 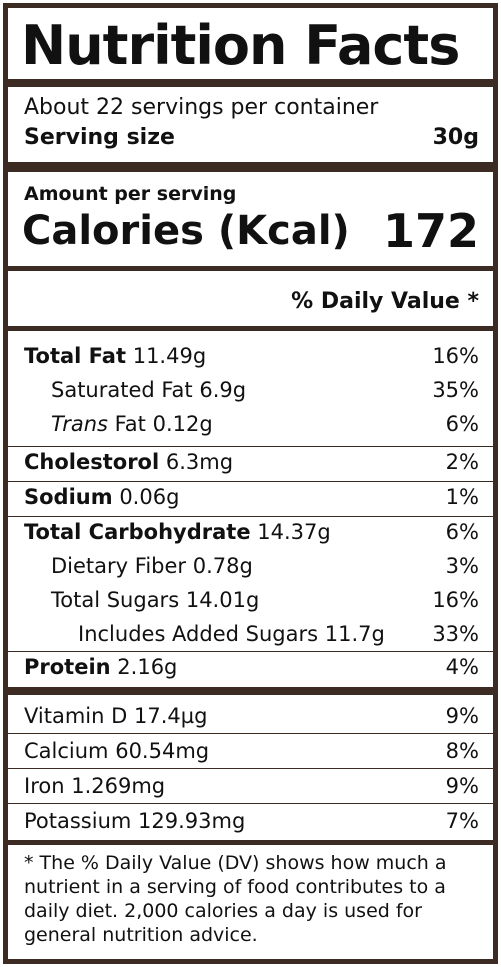 I want to click on nutrient-name: Saturated Fat, so click(x=122, y=390).